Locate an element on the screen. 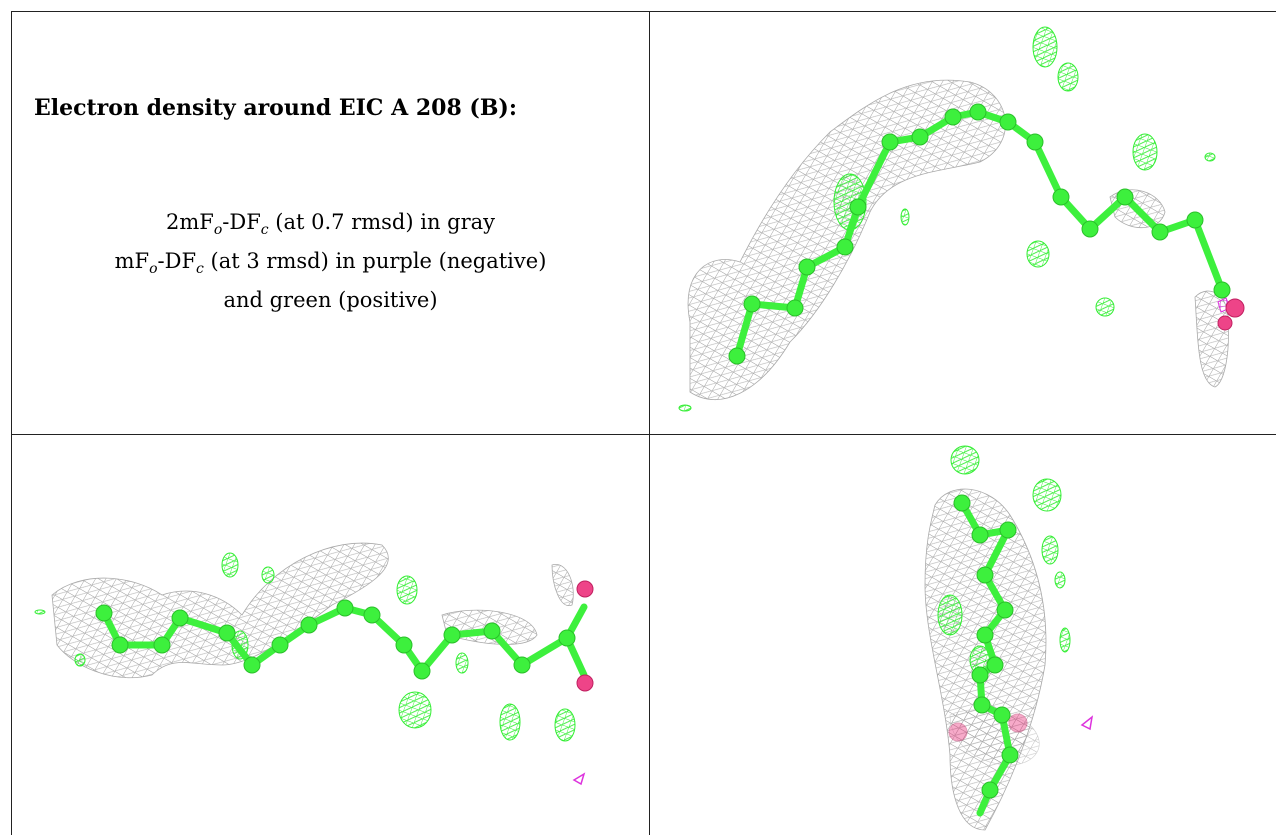 This screenshot has height=835, width=1276. density-image-bottom-right is located at coordinates (1009, 638).